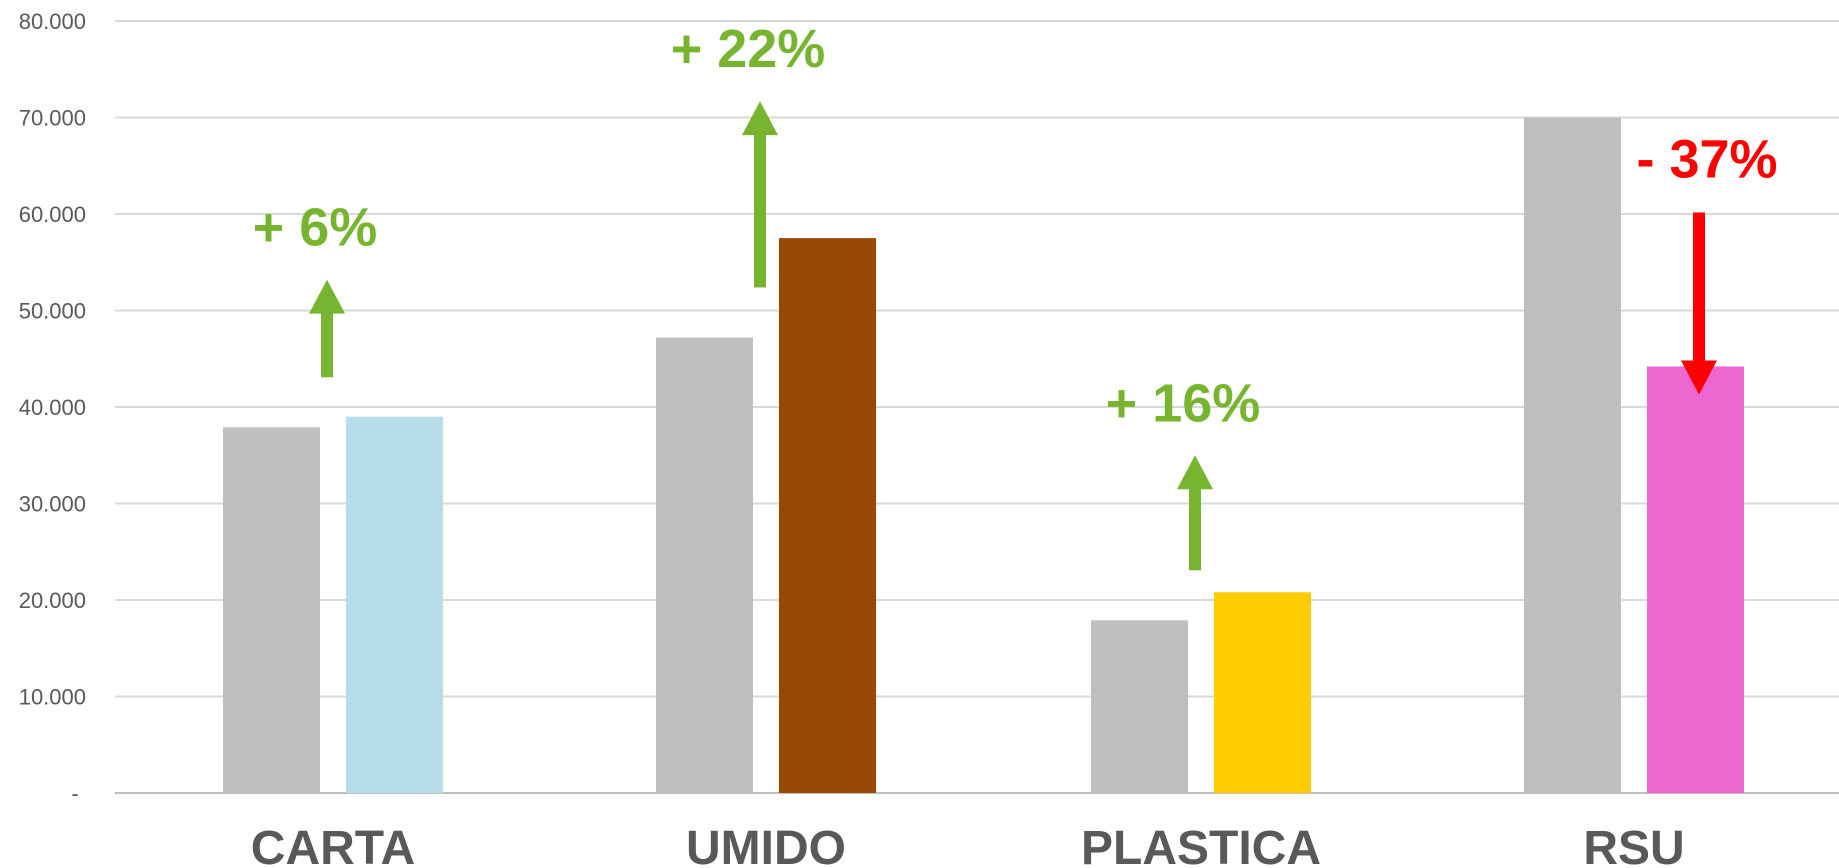 The image size is (1839, 868). Describe the element at coordinates (52, 214) in the screenshot. I see `y-tick-label: 60.000` at that location.